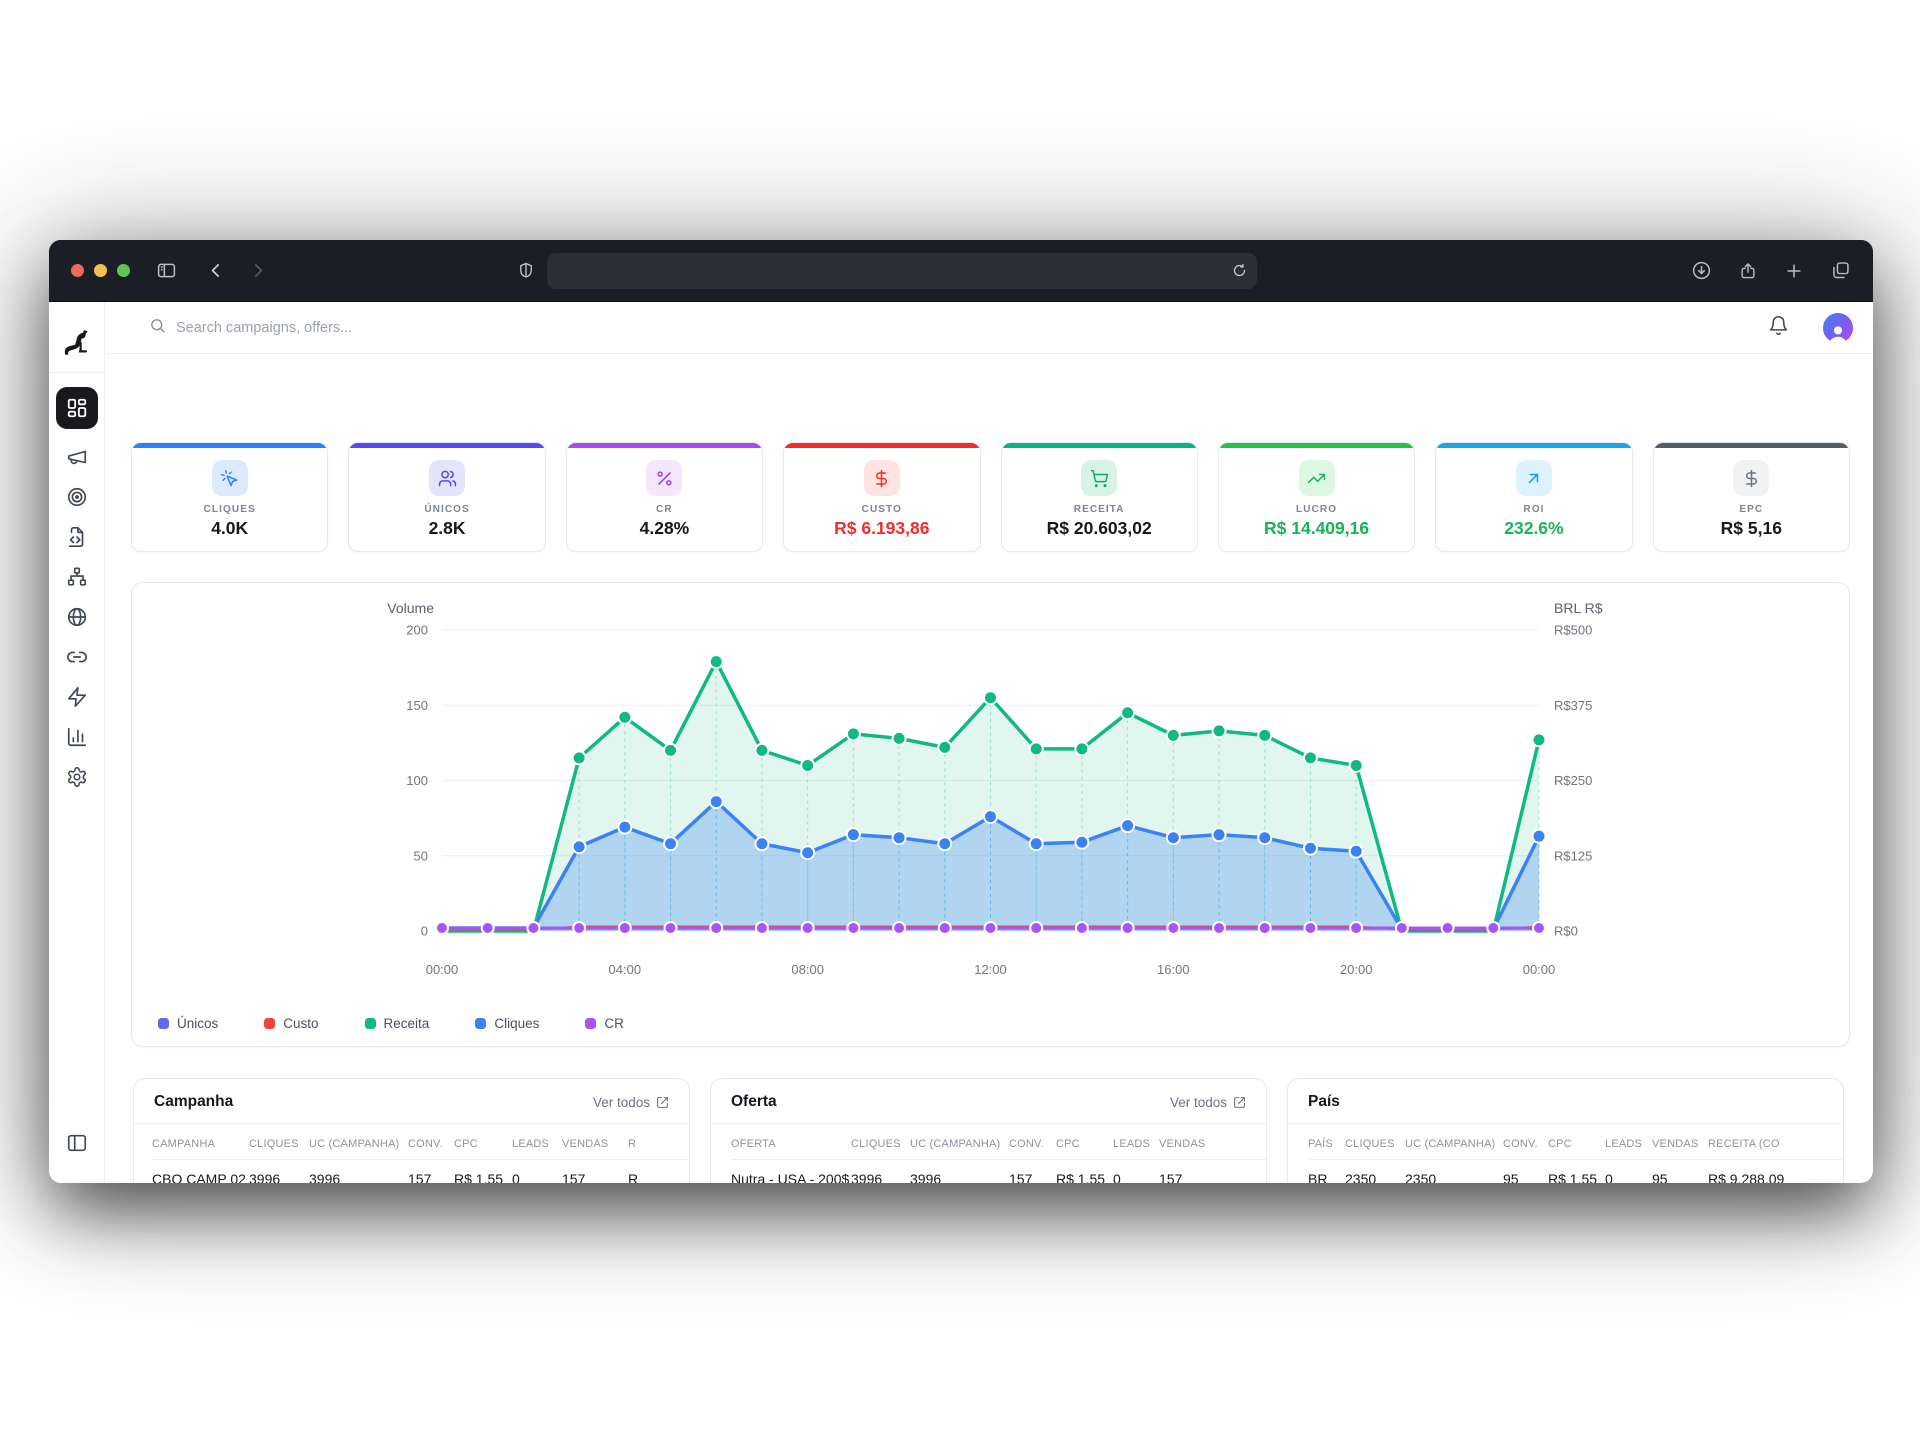 This screenshot has width=1920, height=1440. What do you see at coordinates (420, 1171) in the screenshot?
I see `table-row: CBO CAMP 02 3996 3996 157 R$ 1,55 0 157 R` at bounding box center [420, 1171].